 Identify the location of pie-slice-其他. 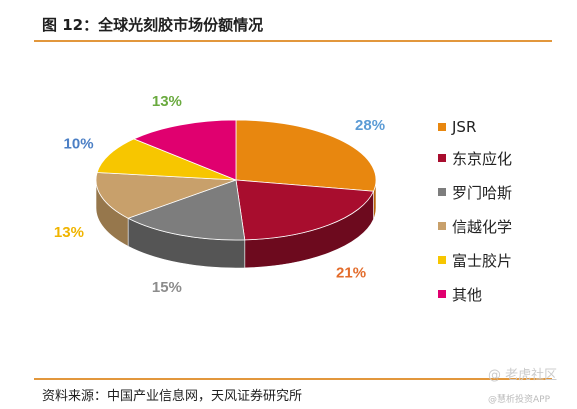
(184, 150).